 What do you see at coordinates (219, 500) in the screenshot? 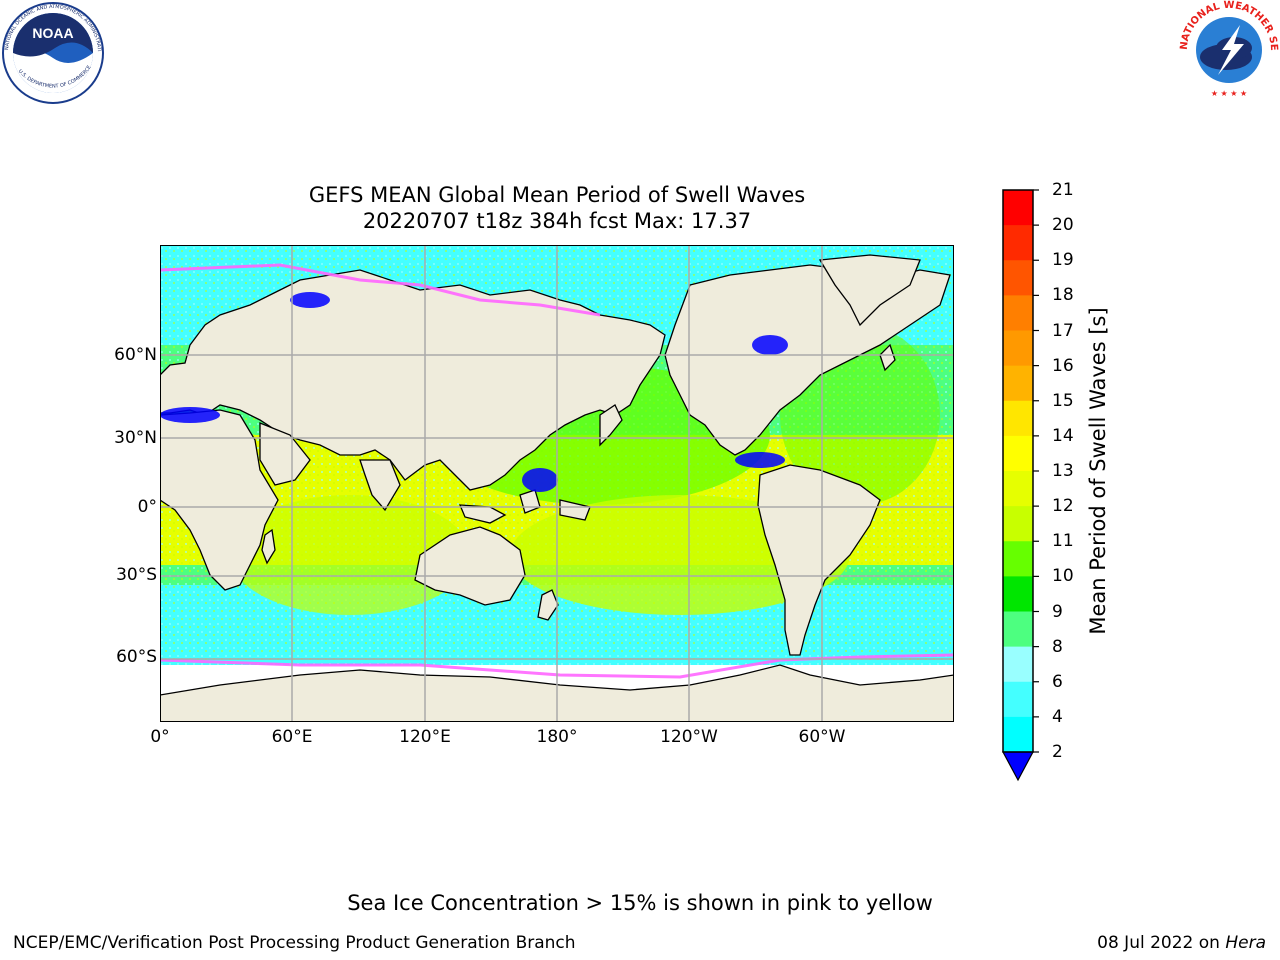
I see `land-africa` at bounding box center [219, 500].